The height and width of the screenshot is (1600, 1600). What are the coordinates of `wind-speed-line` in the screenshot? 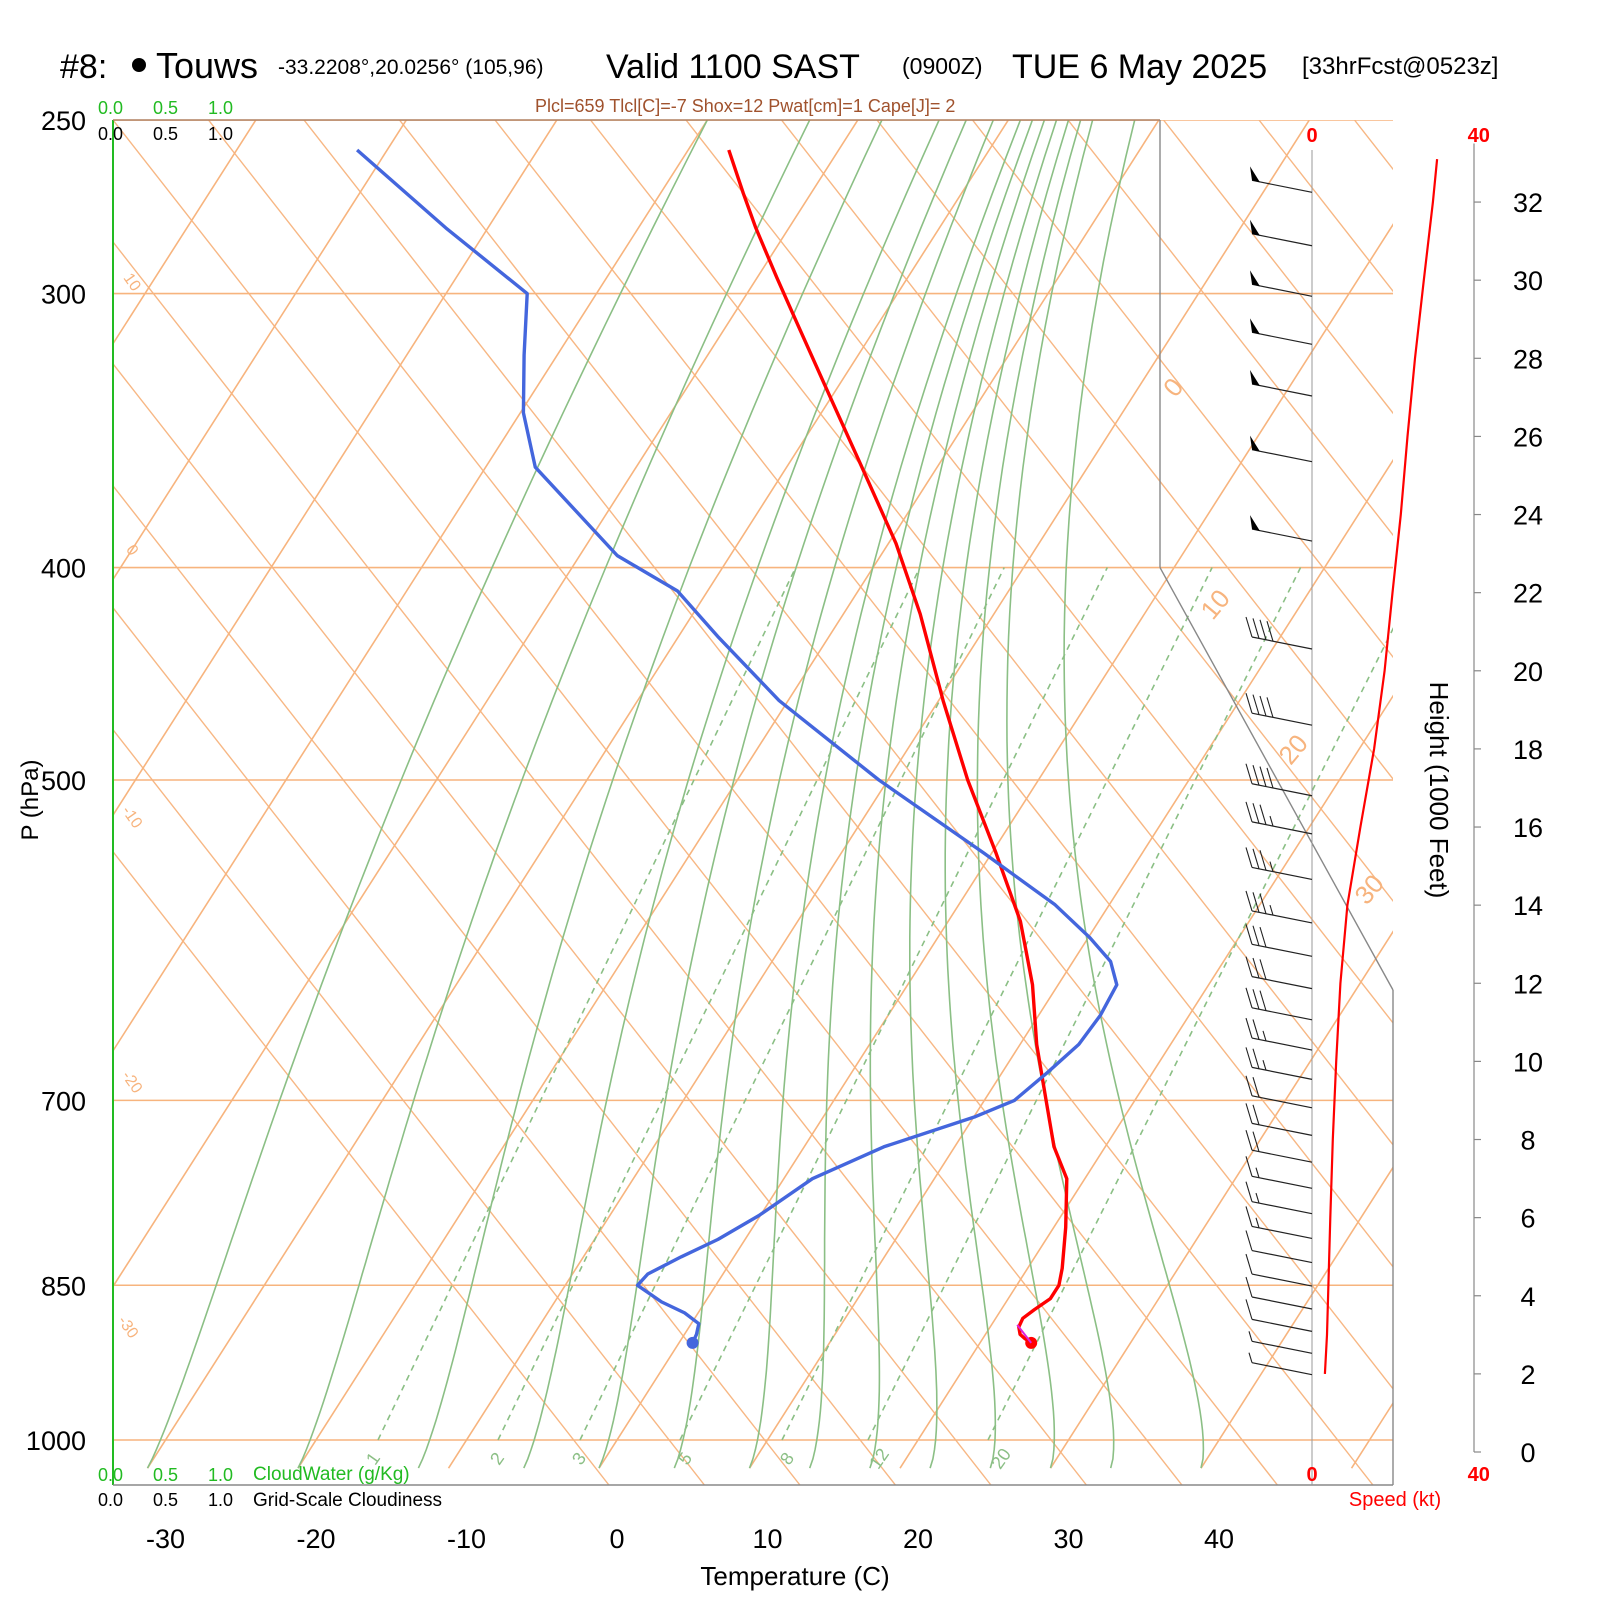 It's located at (1381, 766).